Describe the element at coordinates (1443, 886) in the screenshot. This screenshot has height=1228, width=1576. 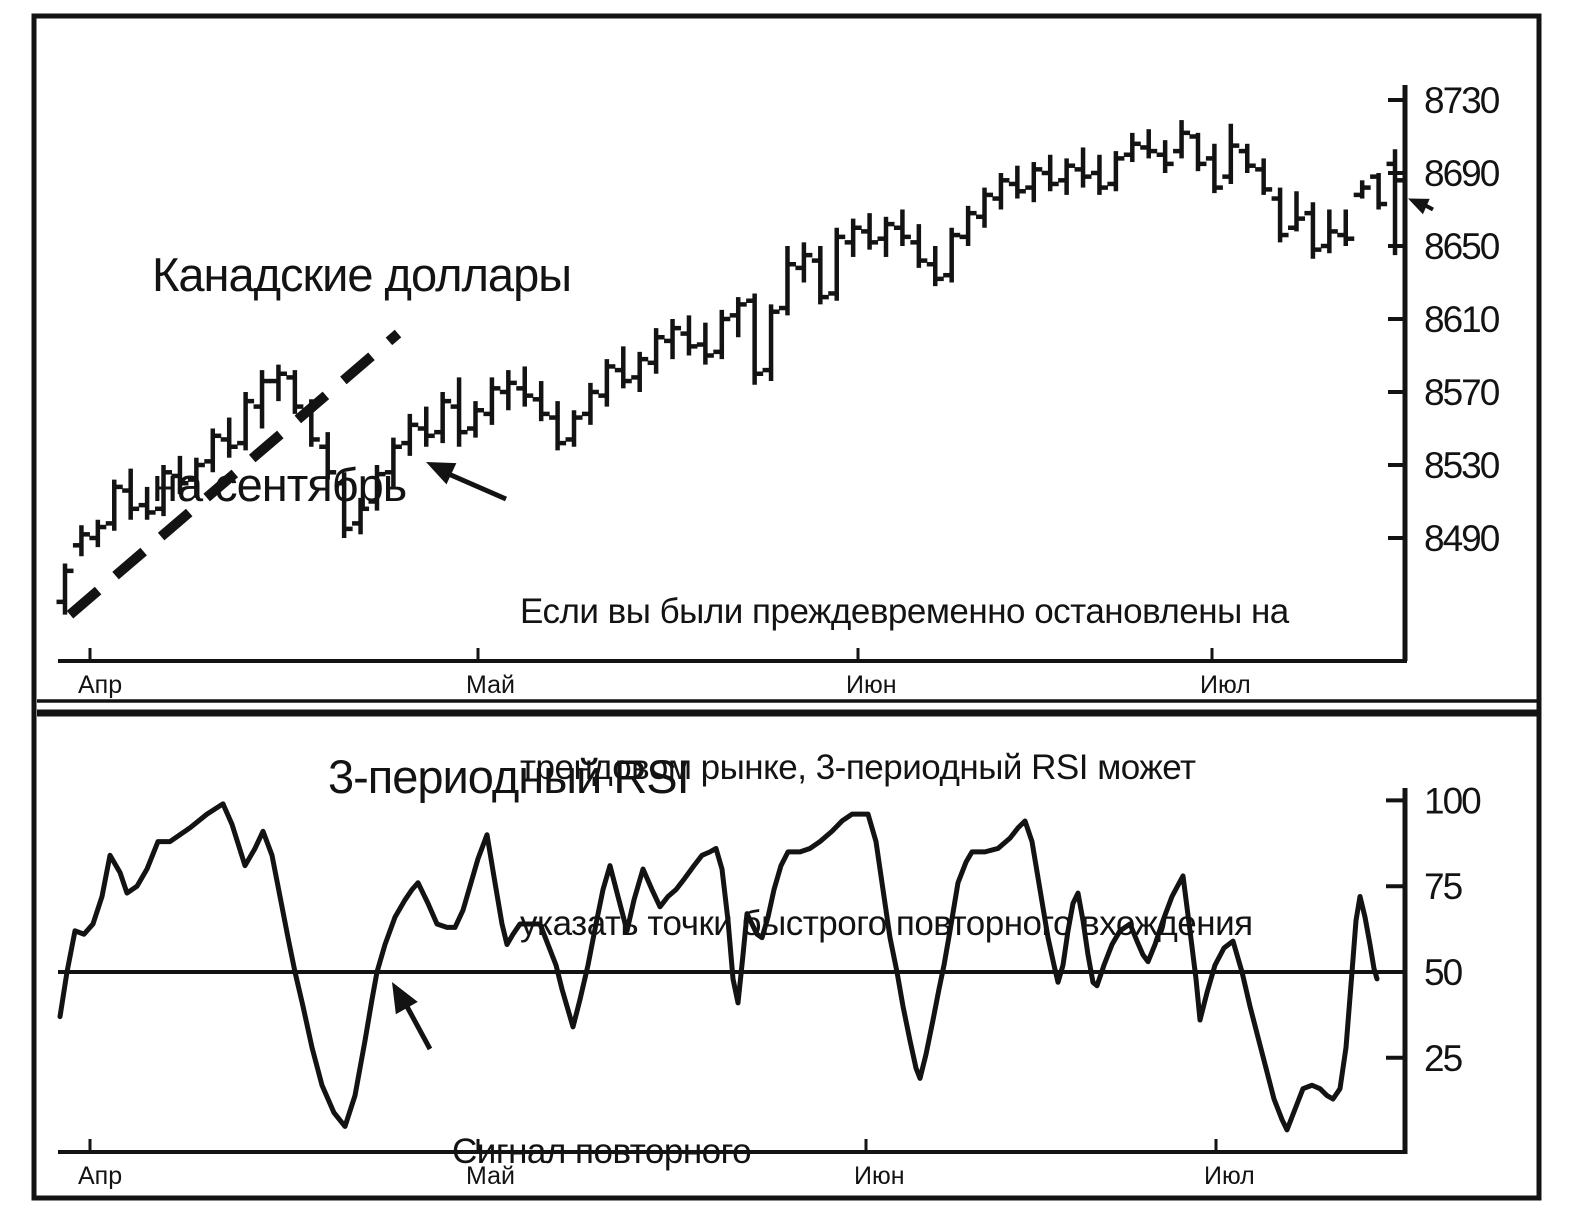
I see `rsi-ytick-label: 75` at that location.